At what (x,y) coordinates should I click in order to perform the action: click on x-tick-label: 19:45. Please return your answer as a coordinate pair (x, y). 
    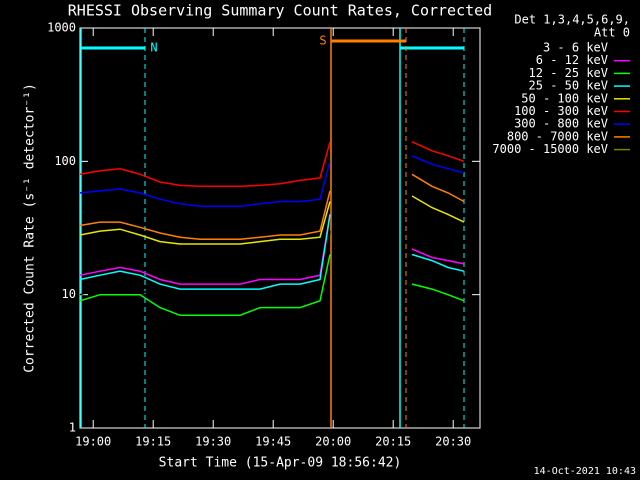
    Looking at the image, I should click on (273, 442).